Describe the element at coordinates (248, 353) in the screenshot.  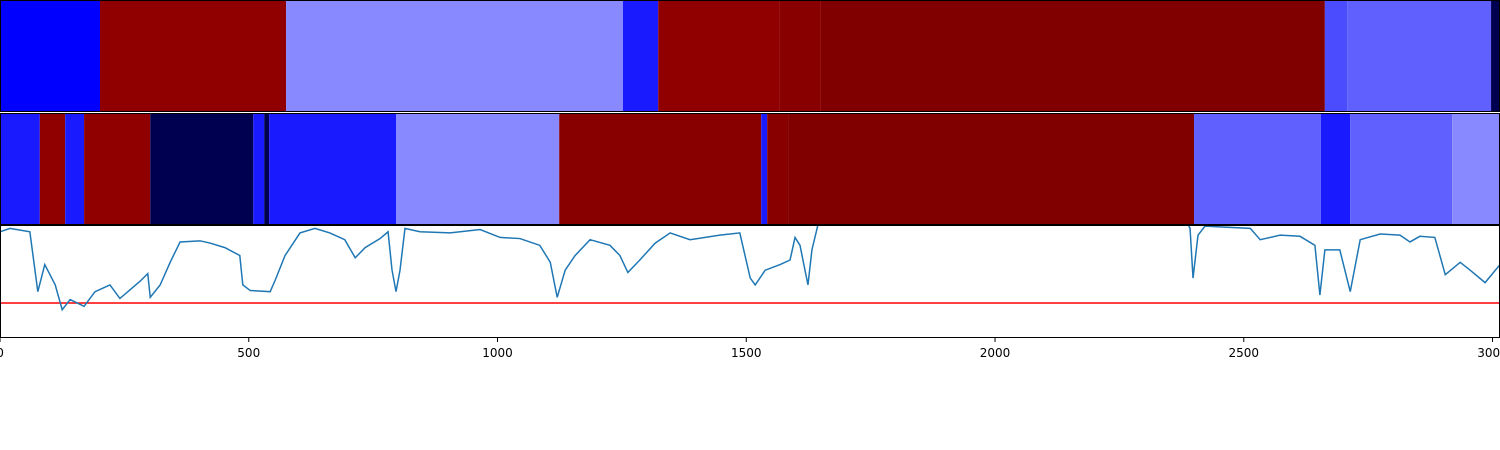
I see `x-tick-label: 500` at that location.